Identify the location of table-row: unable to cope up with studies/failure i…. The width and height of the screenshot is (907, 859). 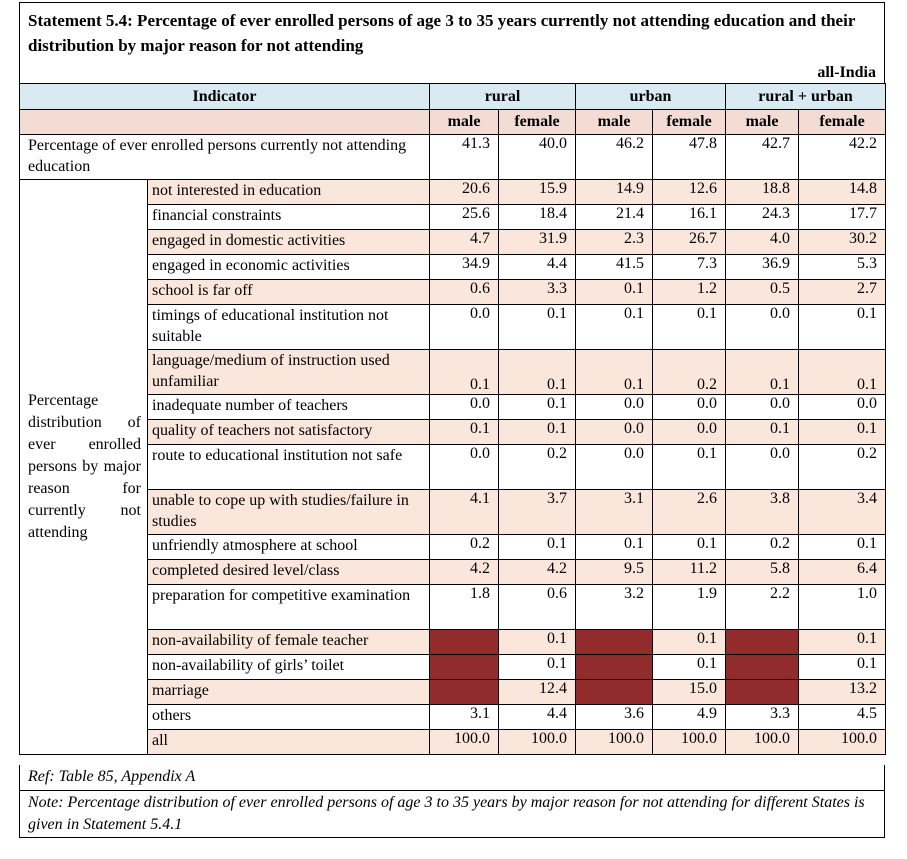
(453, 512).